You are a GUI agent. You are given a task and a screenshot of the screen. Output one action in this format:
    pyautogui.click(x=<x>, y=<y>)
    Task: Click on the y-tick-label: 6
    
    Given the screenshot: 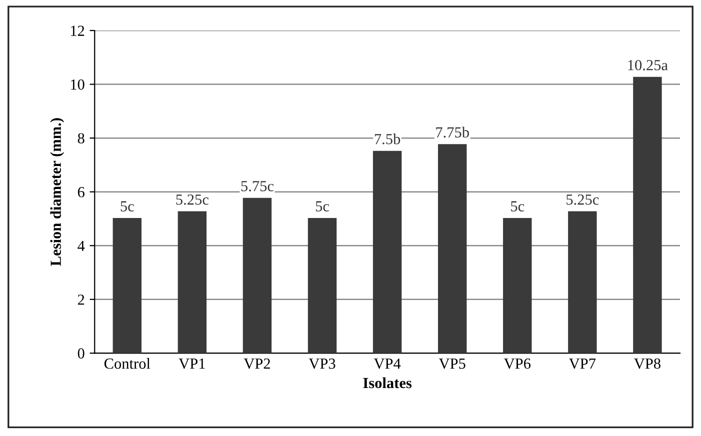 What is the action you would take?
    pyautogui.click(x=81, y=192)
    